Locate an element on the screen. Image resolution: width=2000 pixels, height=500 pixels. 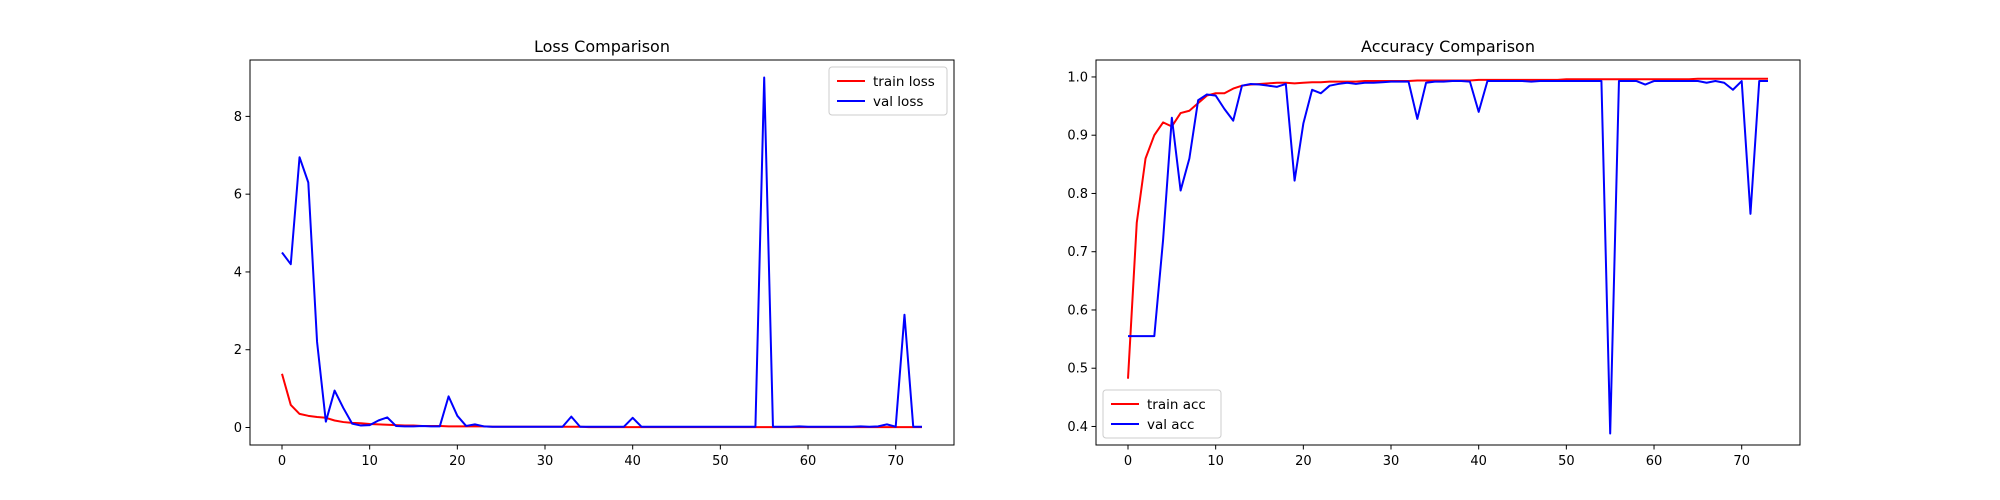
y-tick-label: 0.4 is located at coordinates (1077, 427).